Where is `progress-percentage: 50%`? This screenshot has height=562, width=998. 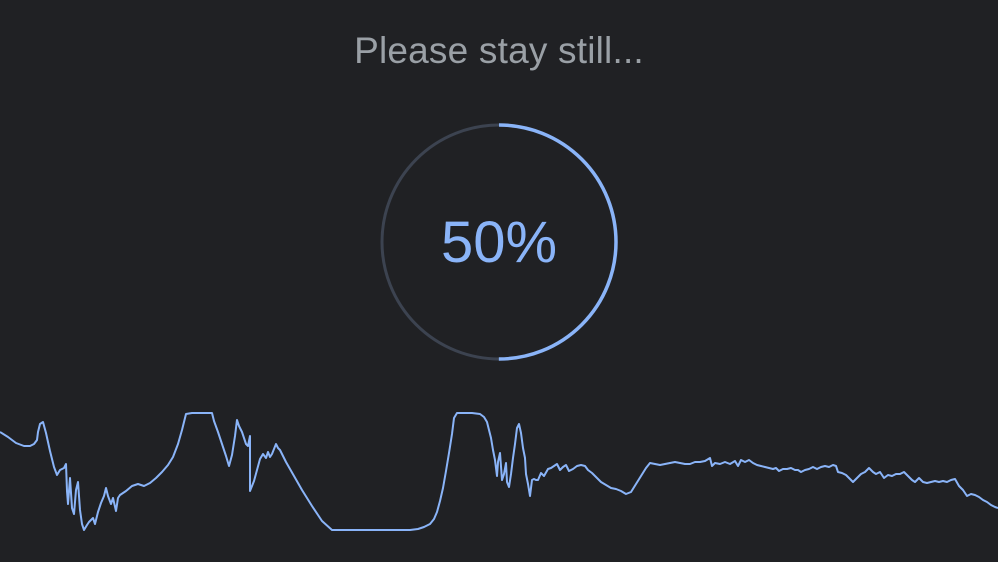
progress-percentage: 50% is located at coordinates (499, 242).